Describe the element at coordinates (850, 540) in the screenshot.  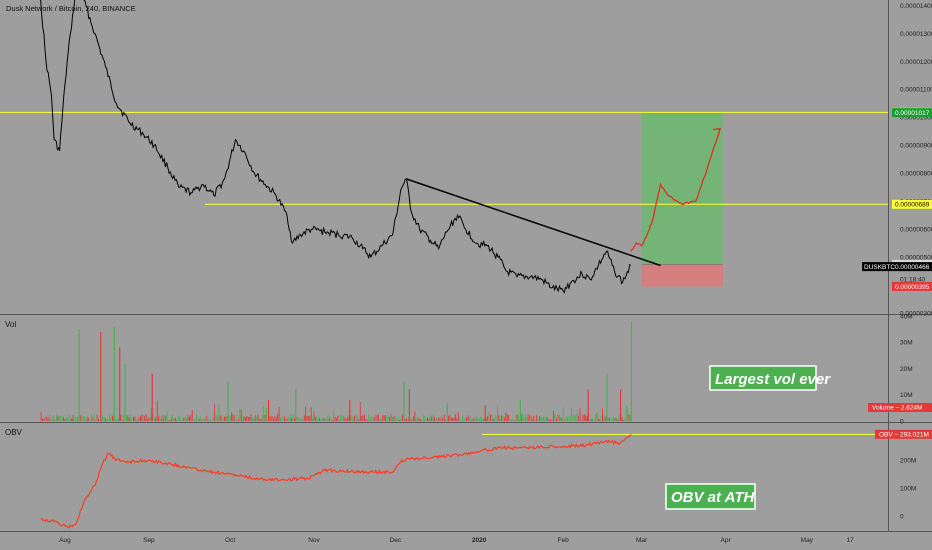
I see `time-tick-label: 17` at that location.